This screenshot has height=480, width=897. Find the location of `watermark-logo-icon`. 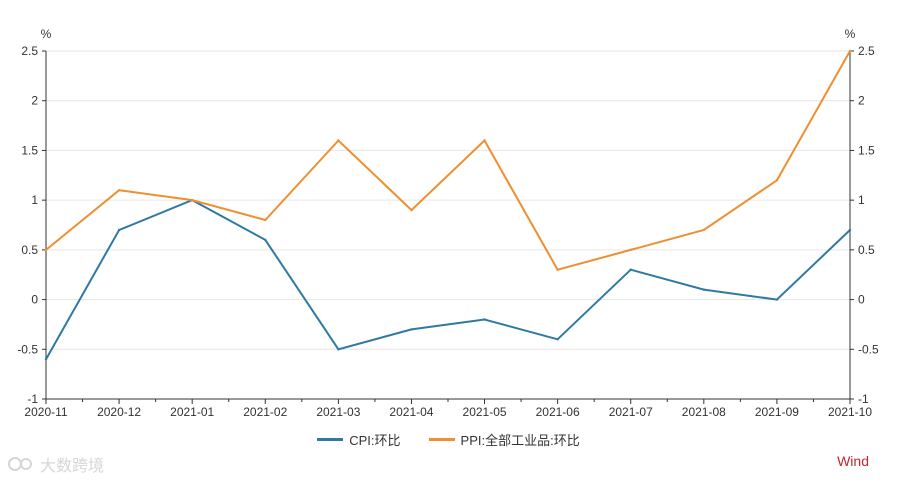

watermark-logo-icon is located at coordinates (20, 464).